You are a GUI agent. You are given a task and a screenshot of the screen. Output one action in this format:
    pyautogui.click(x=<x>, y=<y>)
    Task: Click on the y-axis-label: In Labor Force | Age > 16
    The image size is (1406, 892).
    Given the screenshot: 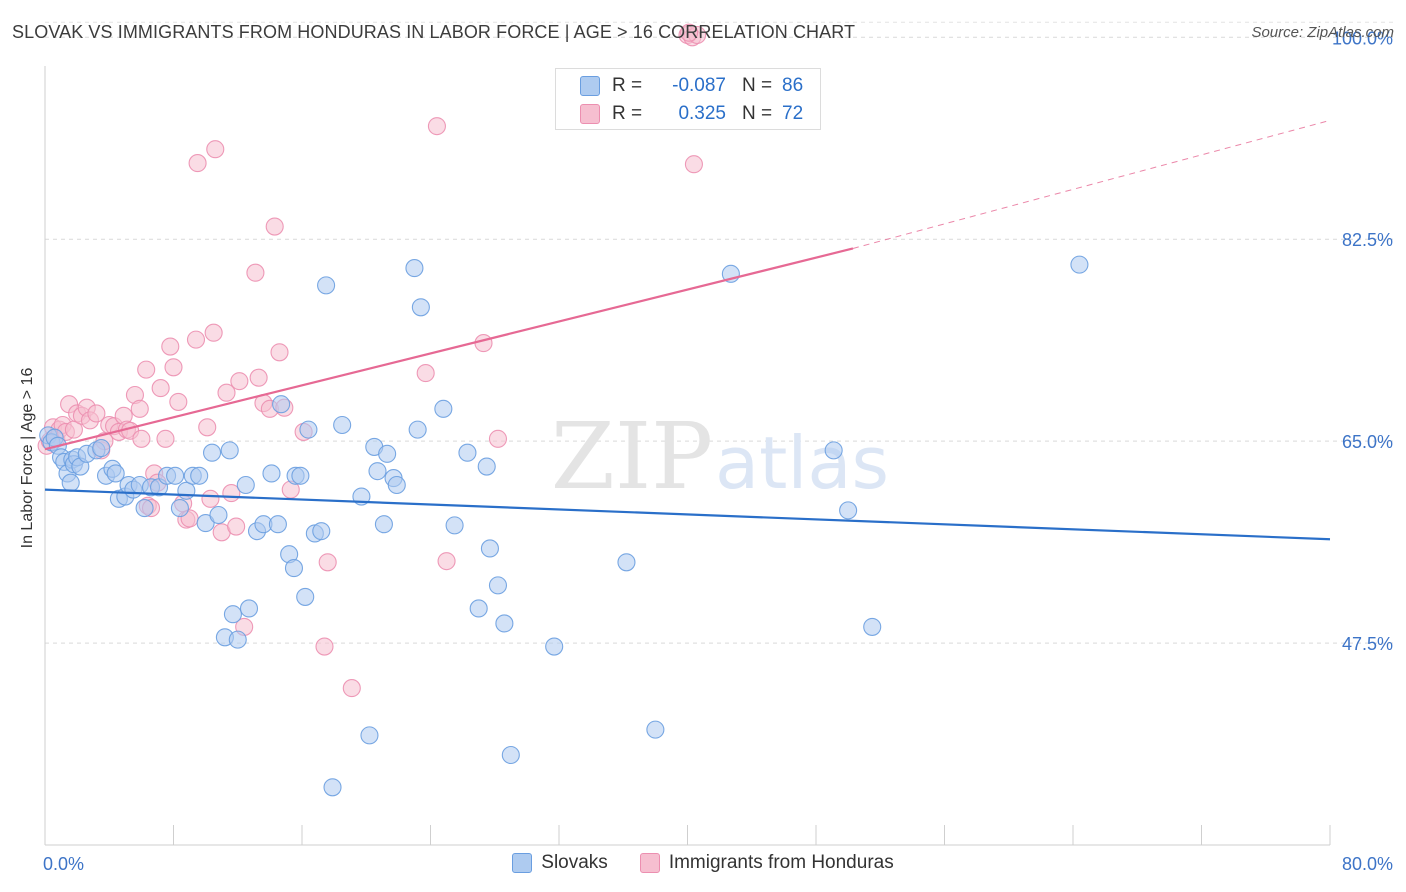 What is the action you would take?
    pyautogui.click(x=27, y=458)
    